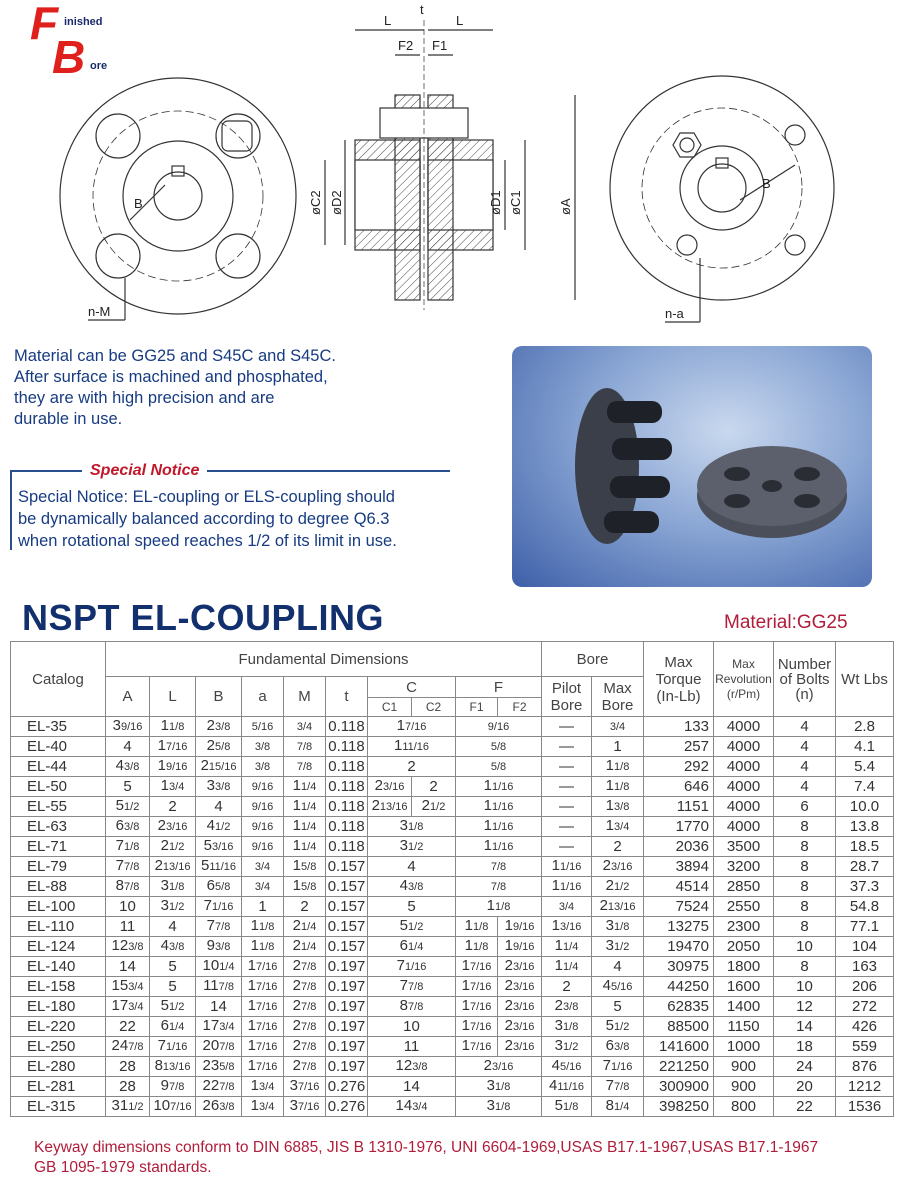 This screenshot has width=900, height=1181. I want to click on cell-F1: 17/16, so click(476, 1006).